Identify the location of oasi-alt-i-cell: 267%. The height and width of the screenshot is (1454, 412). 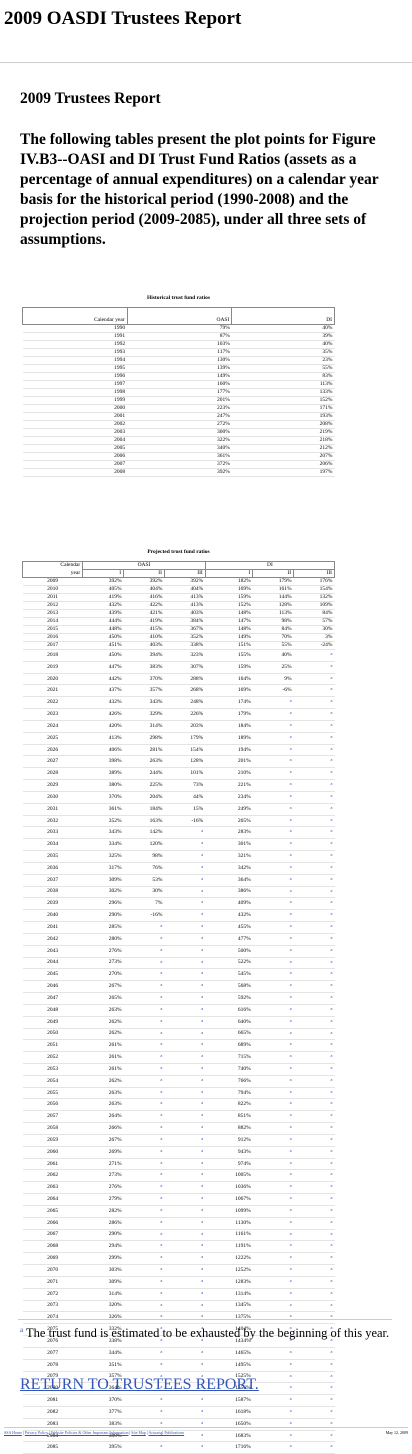
(103, 1140).